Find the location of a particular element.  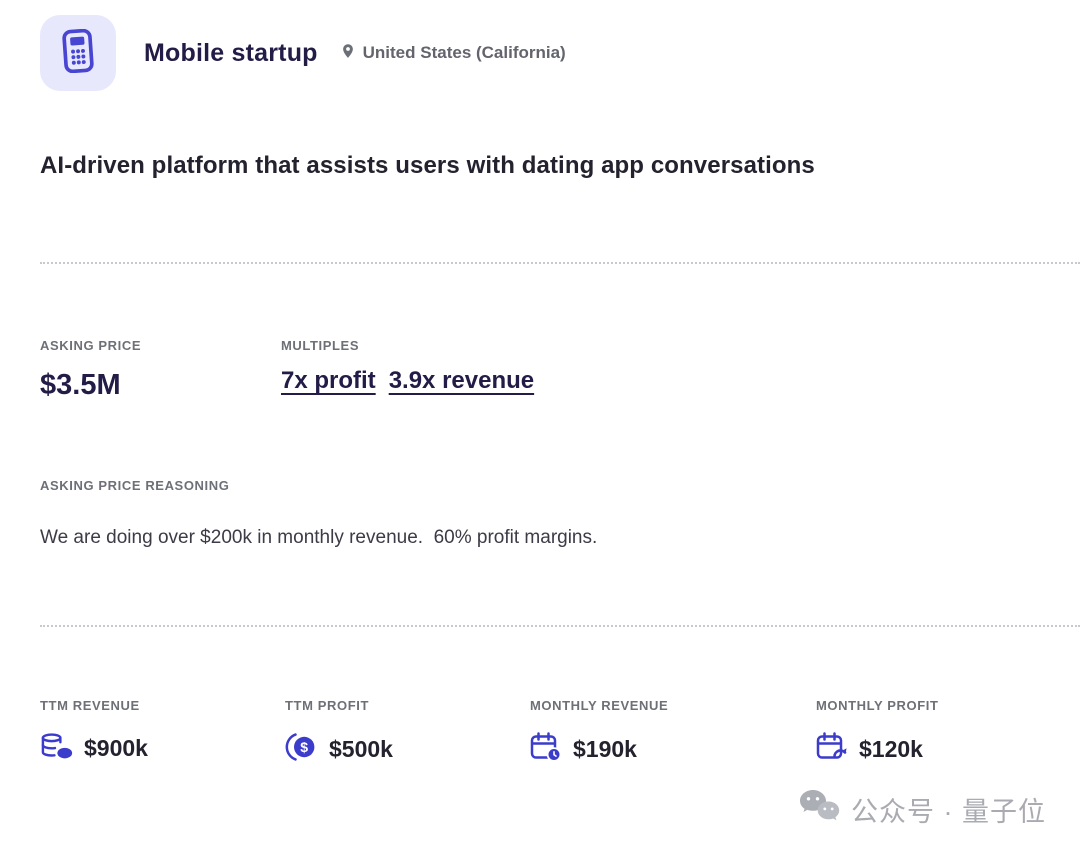

multiples-label: MULTIPLES is located at coordinates (320, 345).